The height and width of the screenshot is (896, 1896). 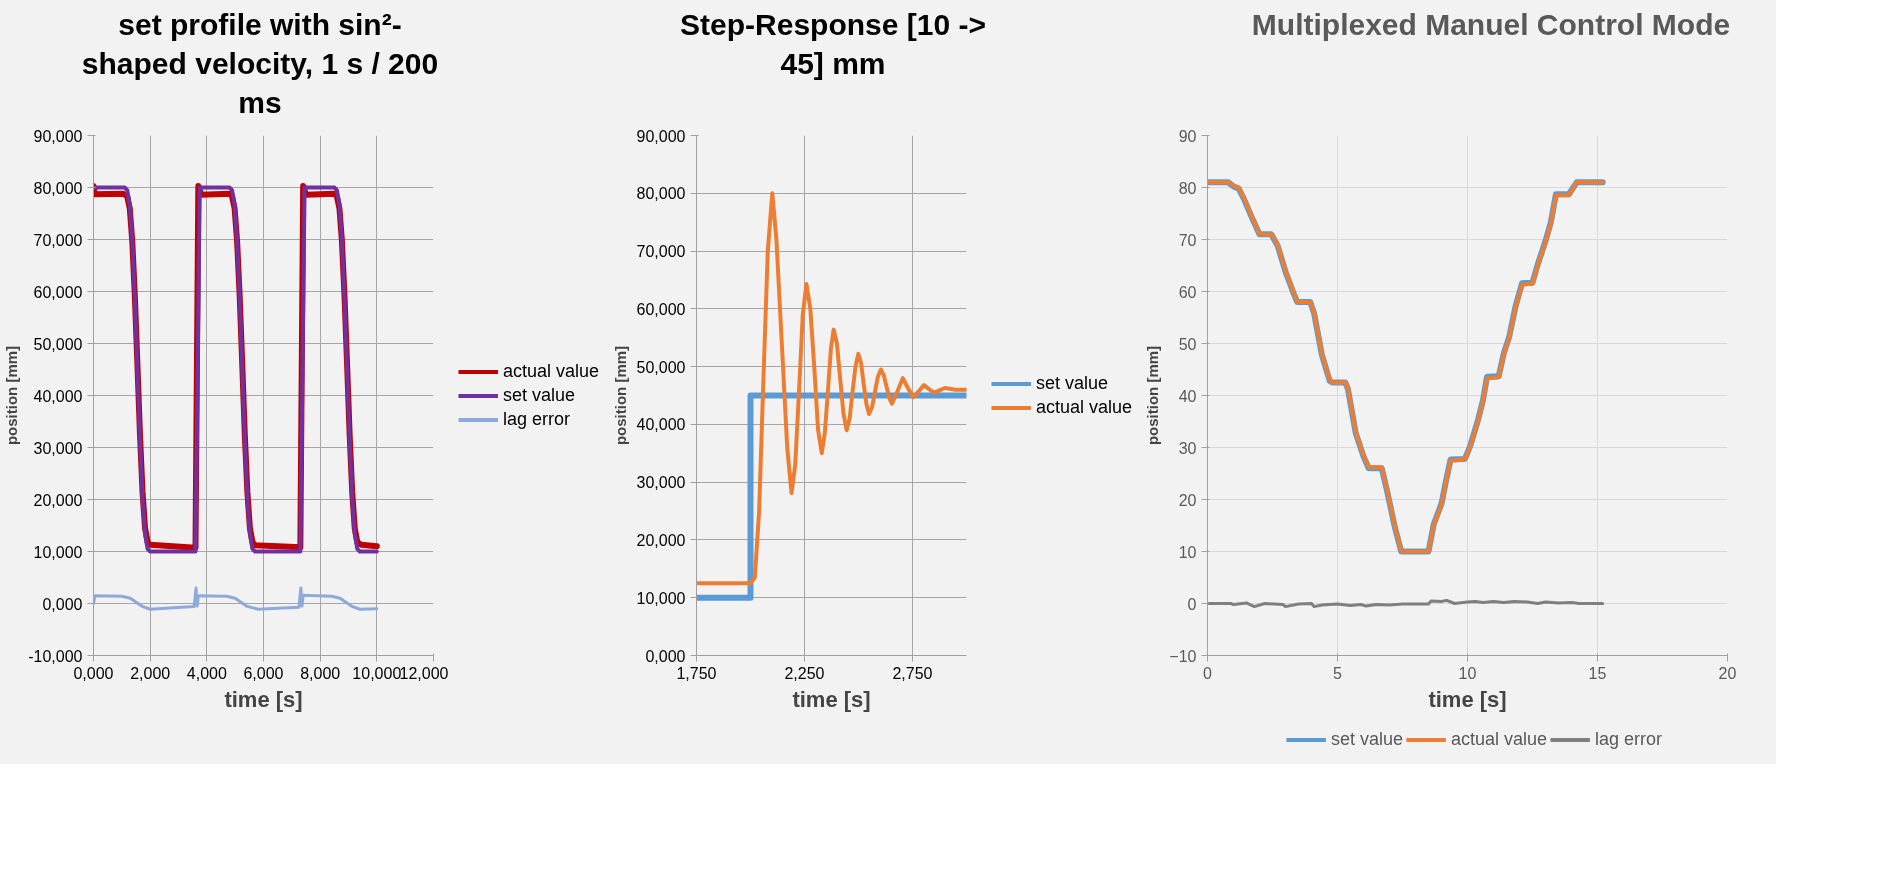 I want to click on y-tick-label: −10, so click(x=1183, y=656).